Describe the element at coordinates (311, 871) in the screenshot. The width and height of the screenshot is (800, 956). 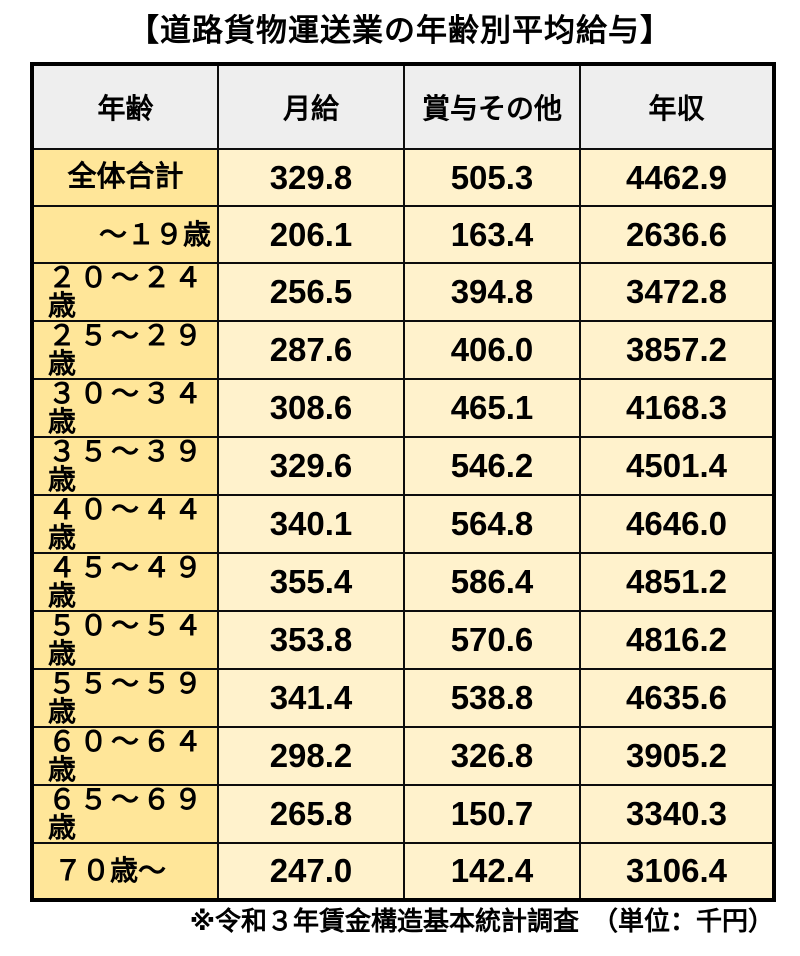
I see `value-cell: 247.0` at that location.